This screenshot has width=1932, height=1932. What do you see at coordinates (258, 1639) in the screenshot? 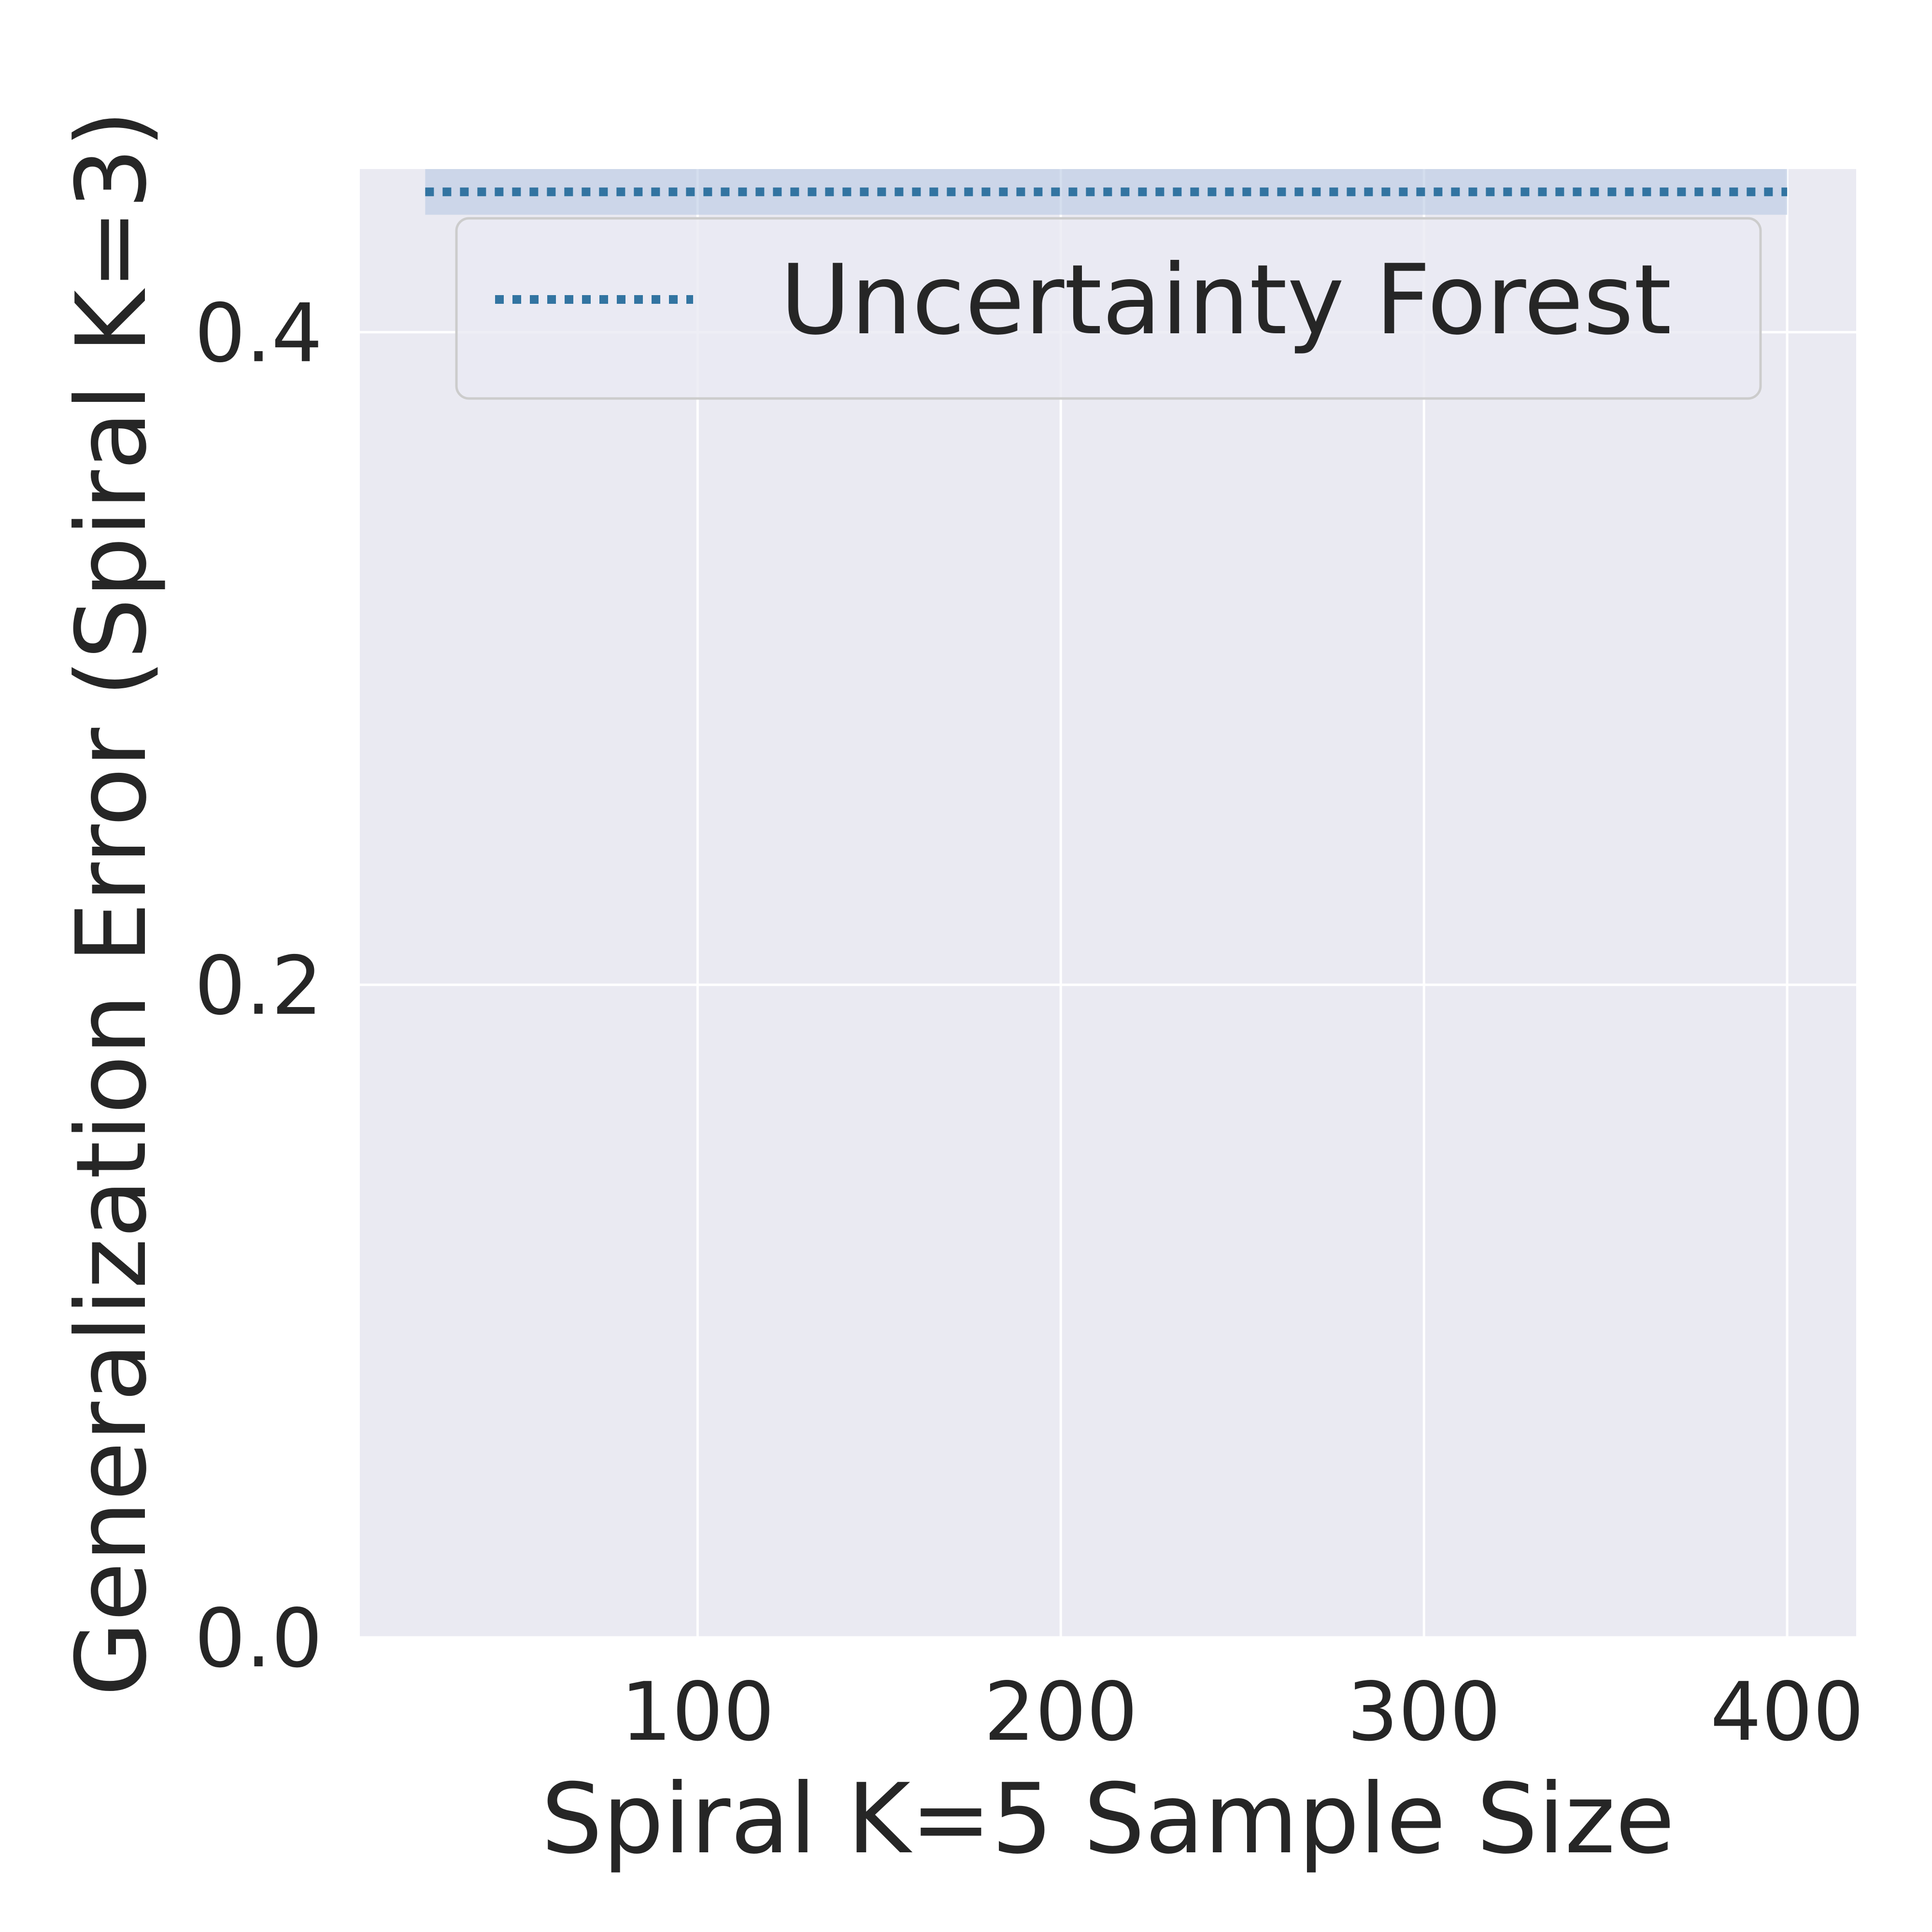
I see `y-tick-label-0.0: 0.0` at bounding box center [258, 1639].